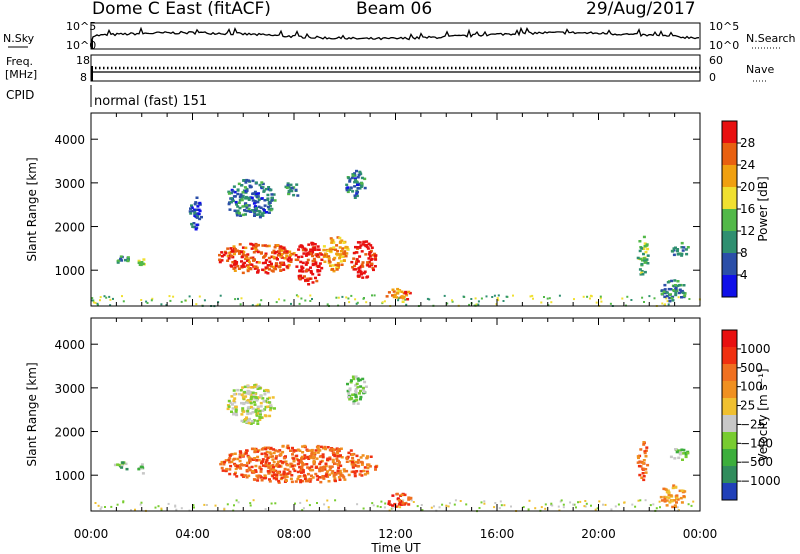  Describe the element at coordinates (69, 271) in the screenshot. I see `power-ytick-label: 1000` at that location.